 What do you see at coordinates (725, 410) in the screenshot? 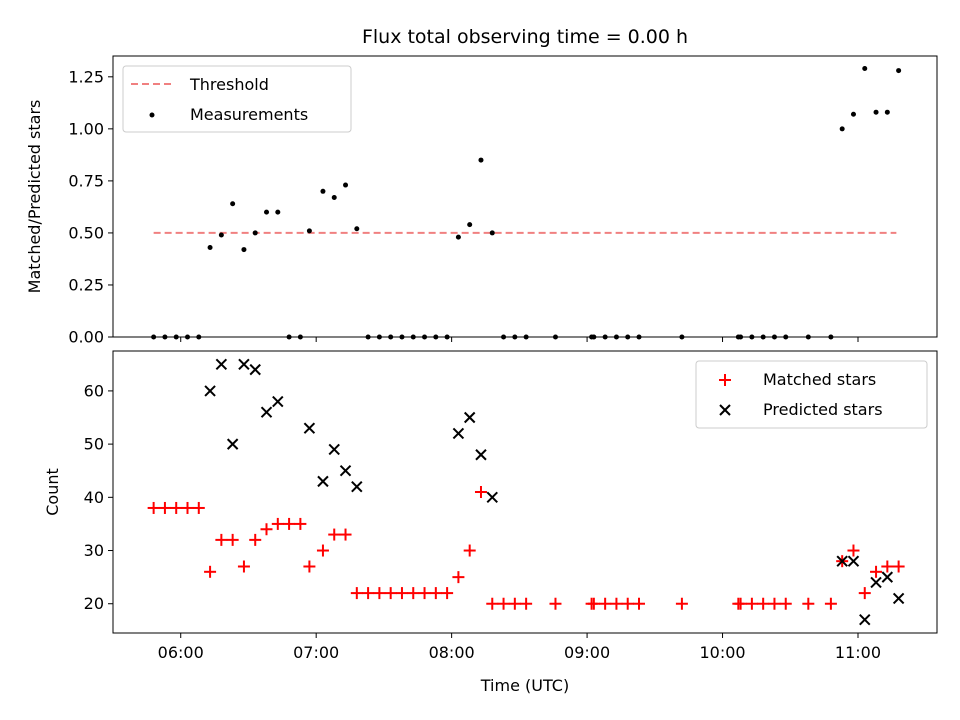
I see `predicted-stars-legend-swatch` at bounding box center [725, 410].